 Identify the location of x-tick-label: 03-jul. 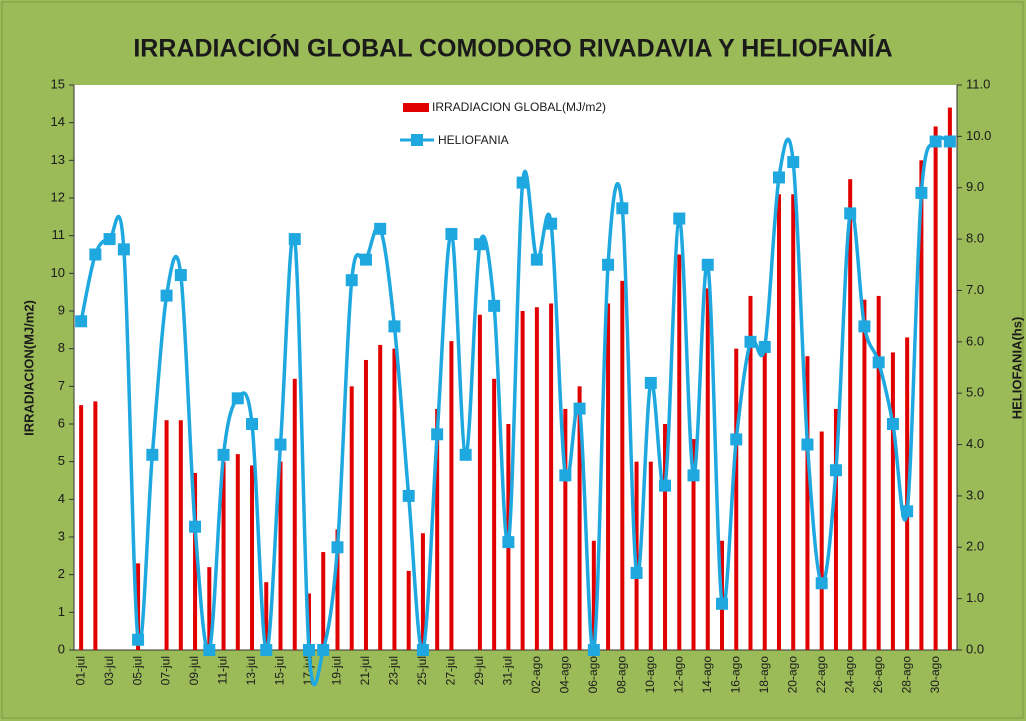
(109, 670).